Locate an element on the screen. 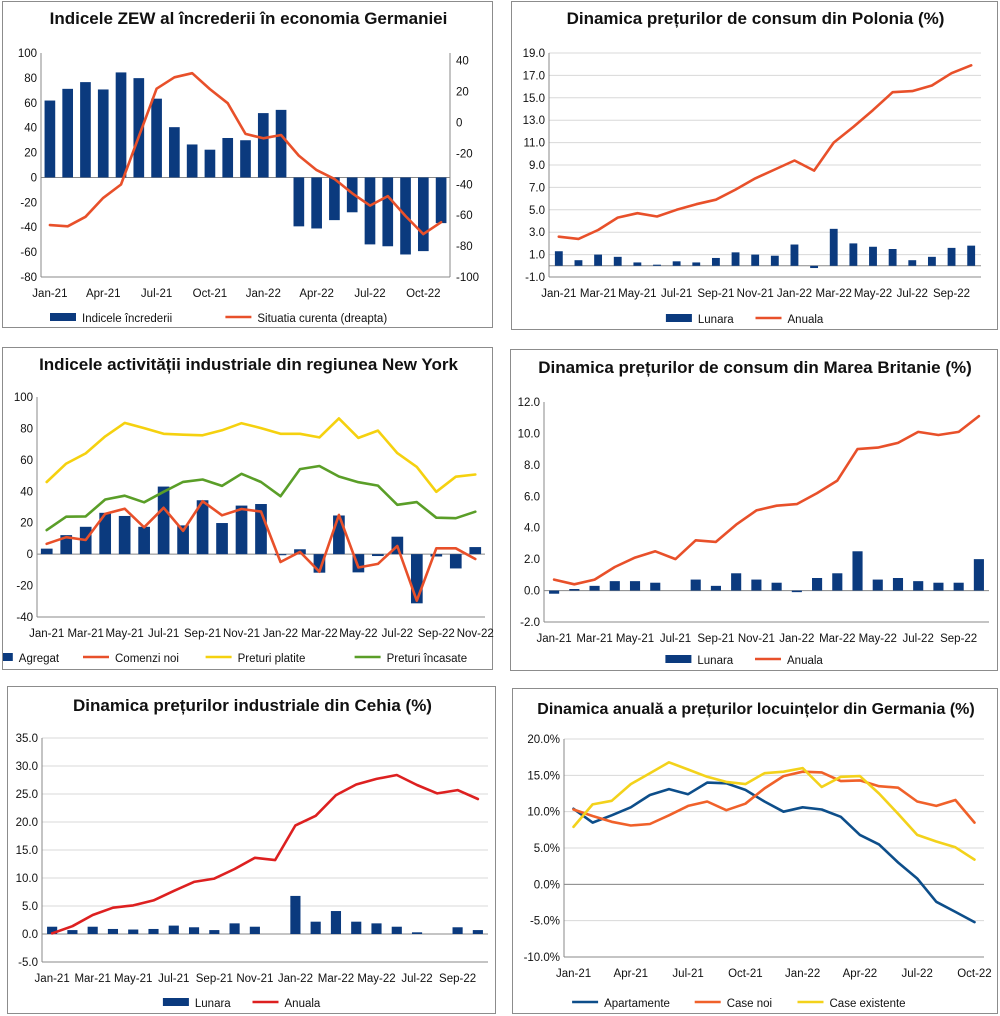  line-case-noi is located at coordinates (774, 798).